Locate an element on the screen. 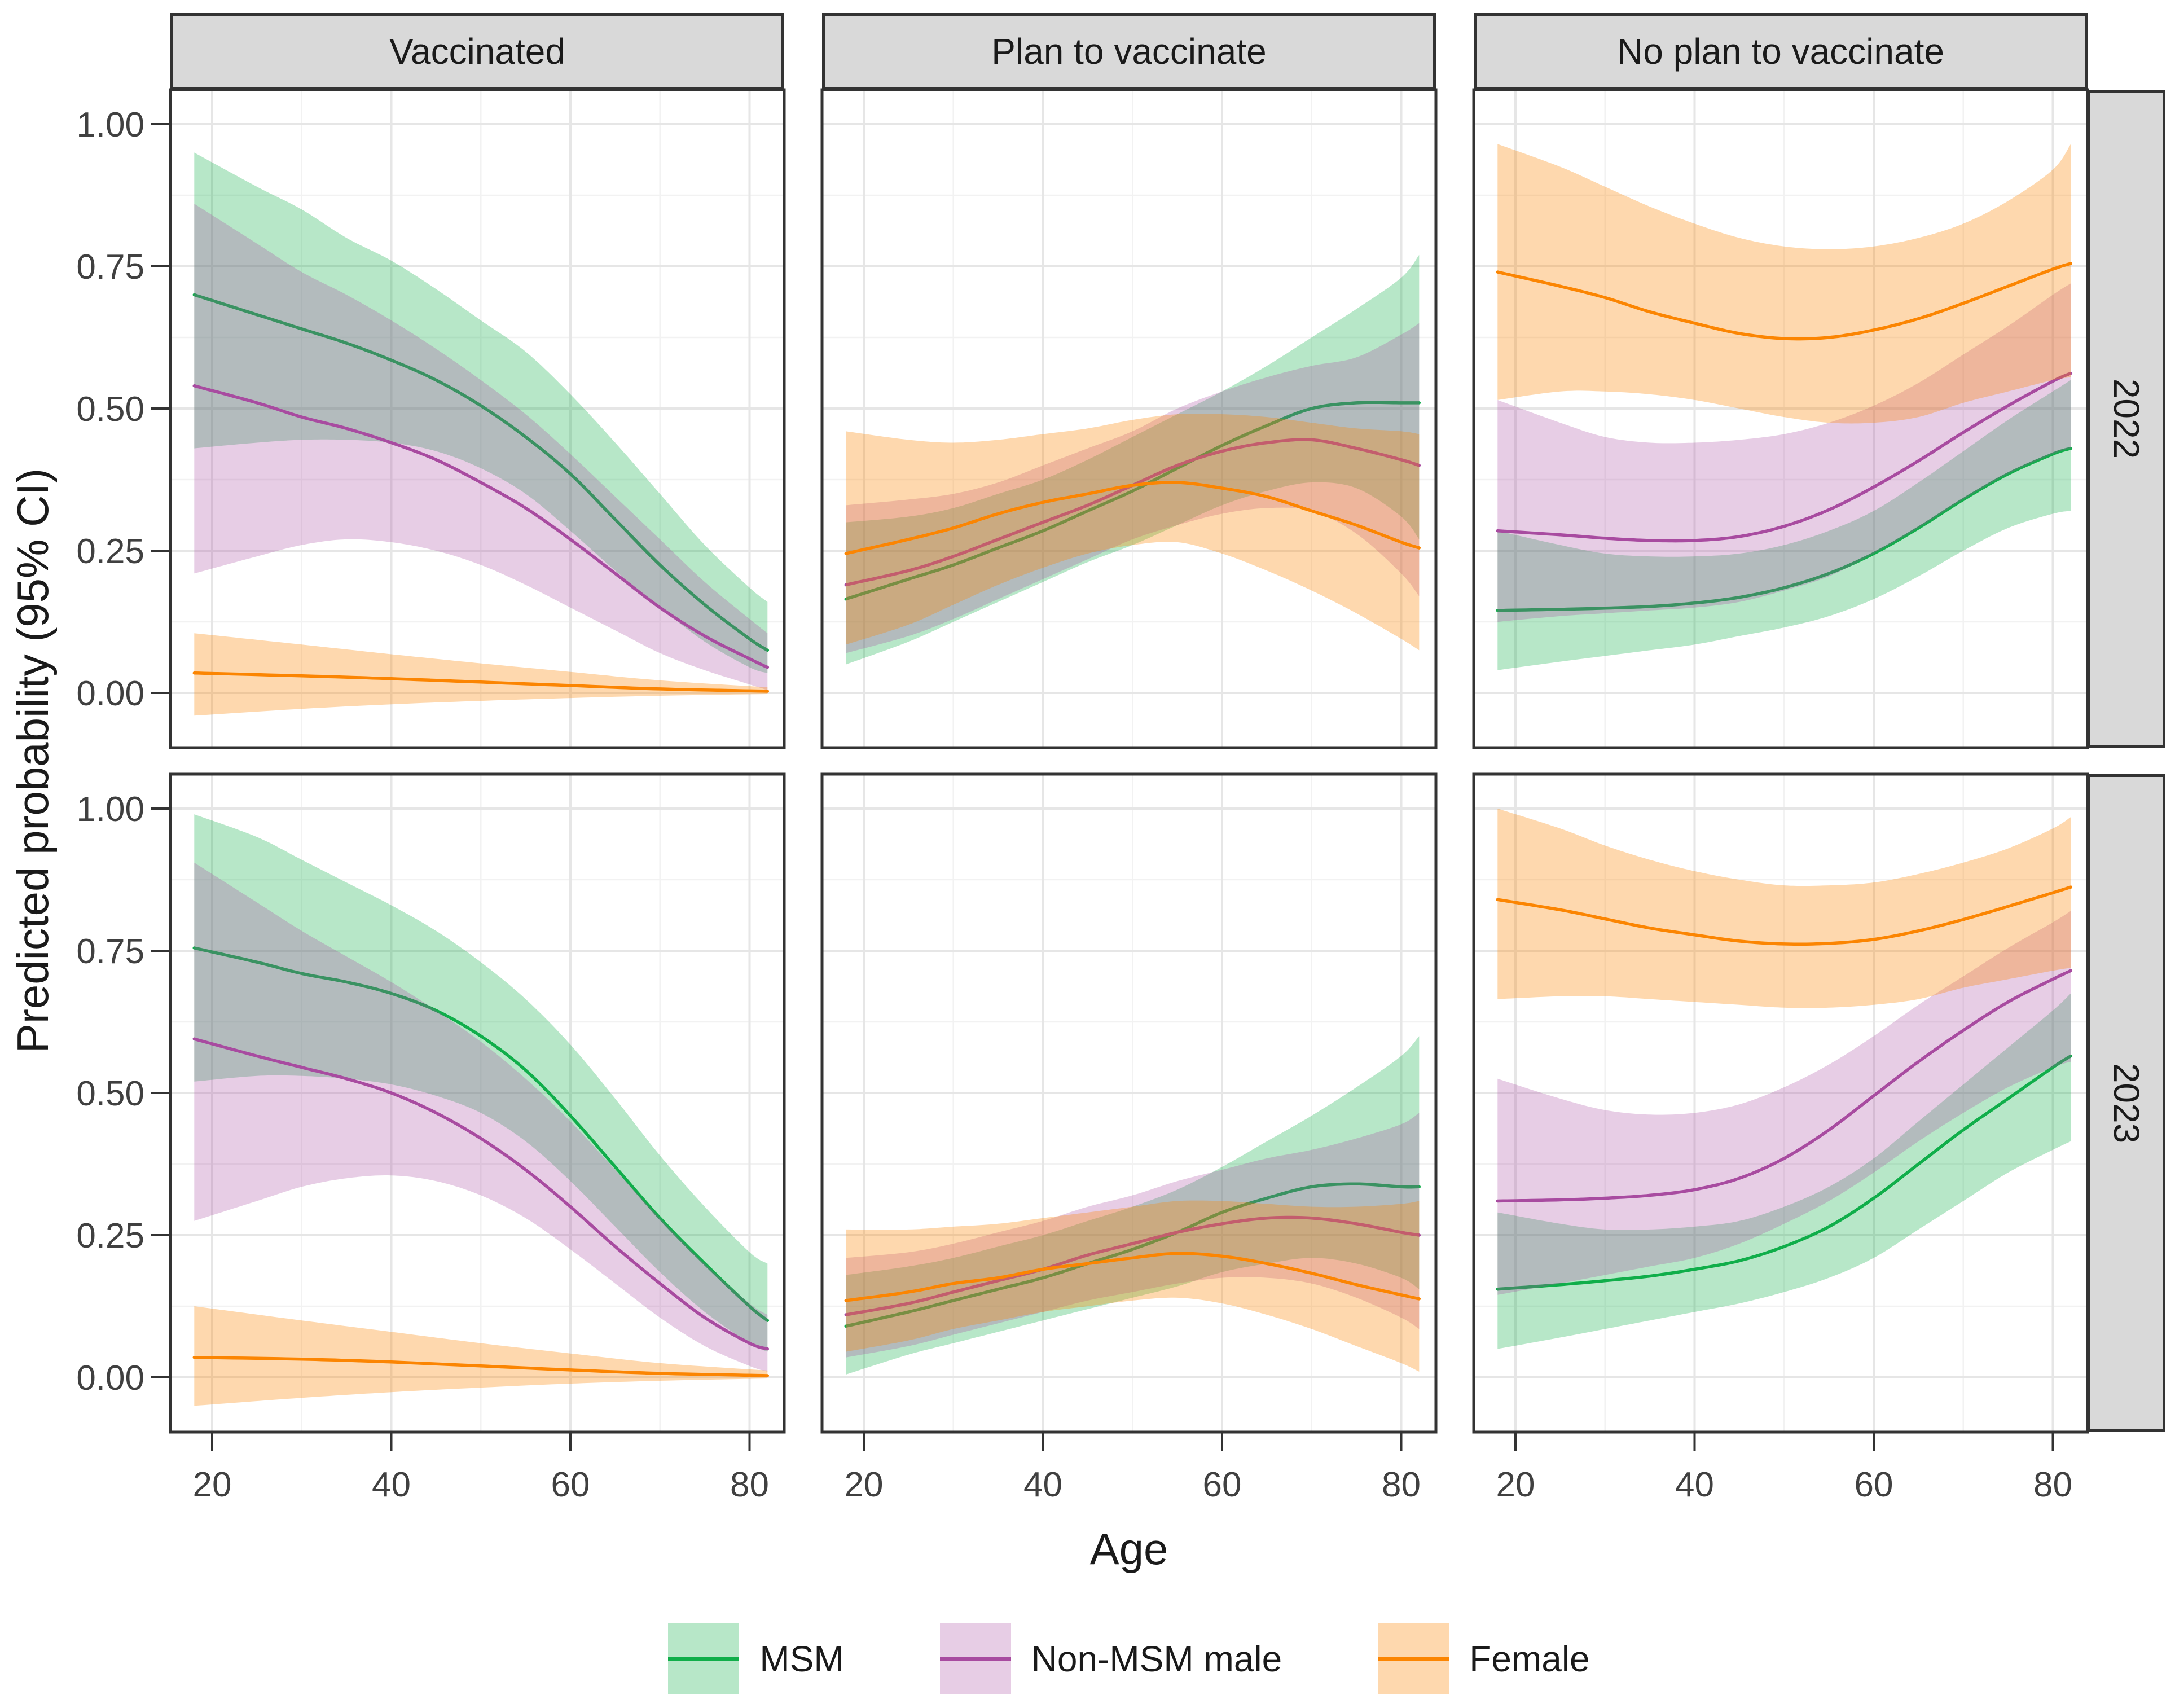 The width and height of the screenshot is (2175, 1708). facet-strip-label: Plan to vaccinate is located at coordinates (1129, 51).